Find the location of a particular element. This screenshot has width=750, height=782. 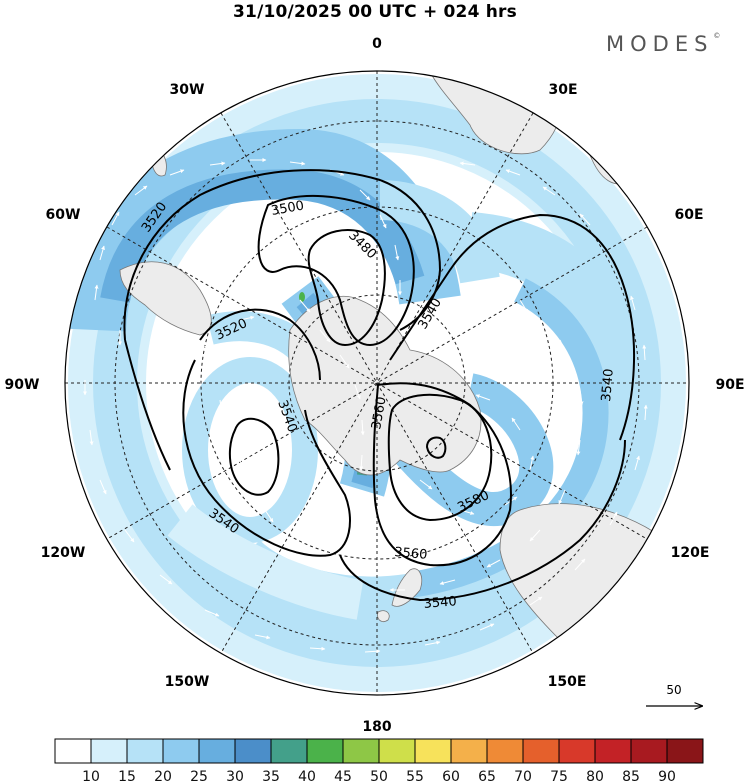

contour-label: 3500 is located at coordinates (287, 208).